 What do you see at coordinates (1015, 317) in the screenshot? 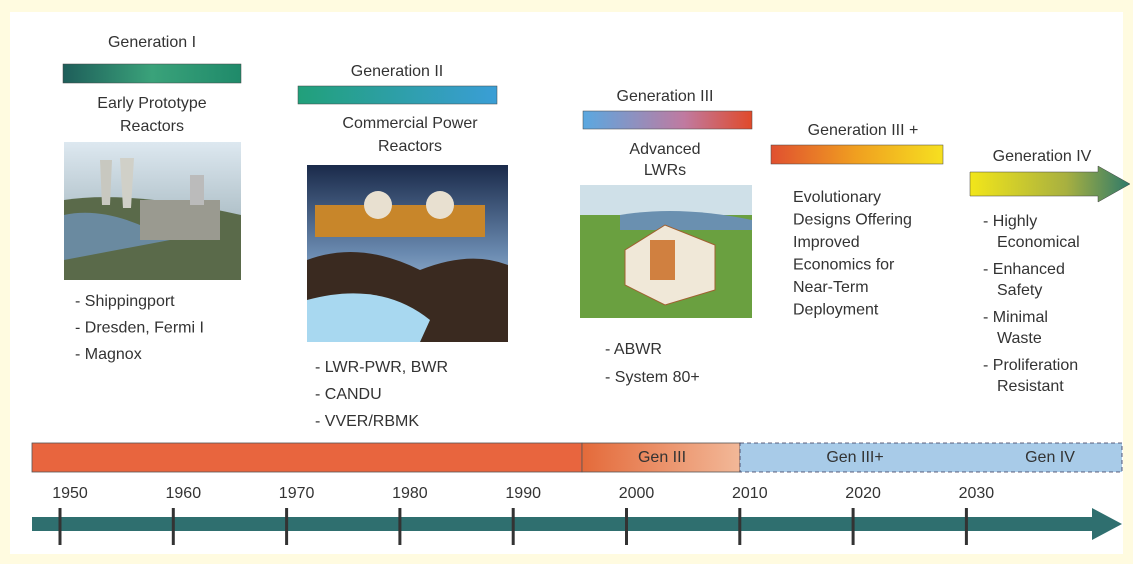
I see `gen-item: - Minimal` at bounding box center [1015, 317].